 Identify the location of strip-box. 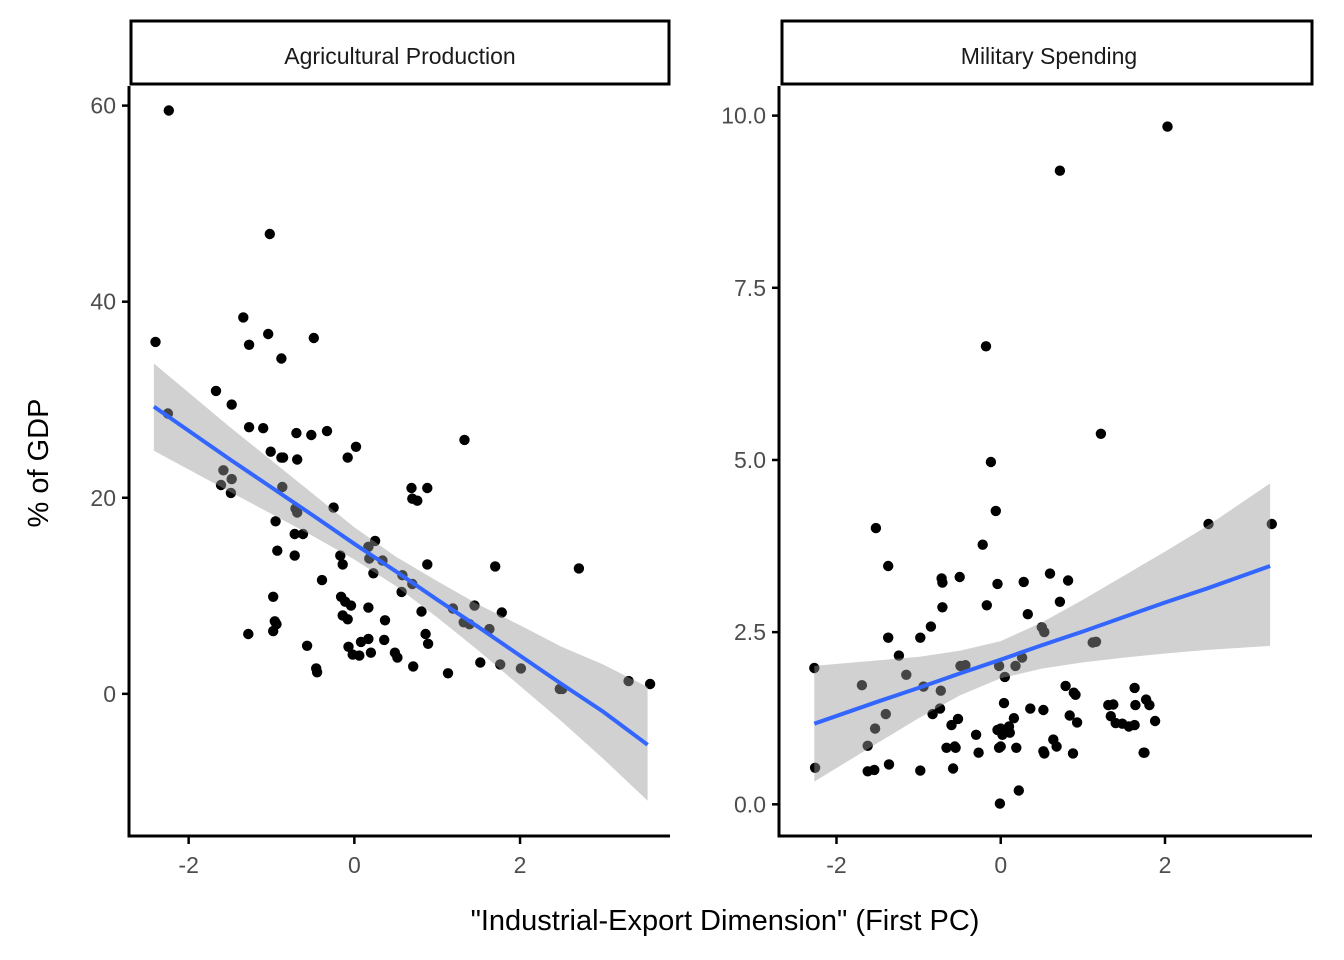
(400, 52).